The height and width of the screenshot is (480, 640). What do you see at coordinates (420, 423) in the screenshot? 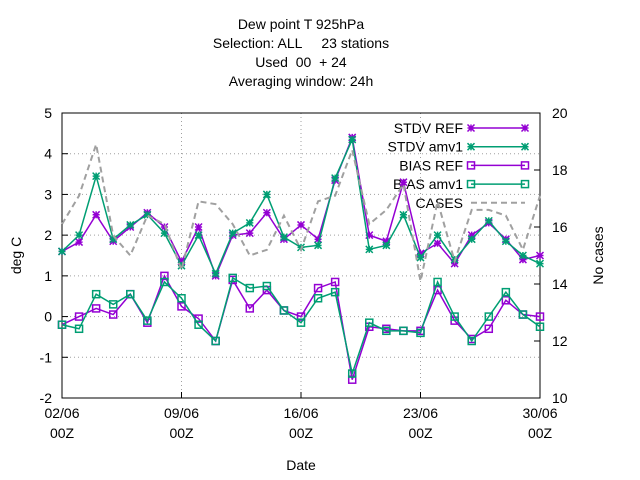
I see `x-tick-label: 23/06 00Z` at bounding box center [420, 423].